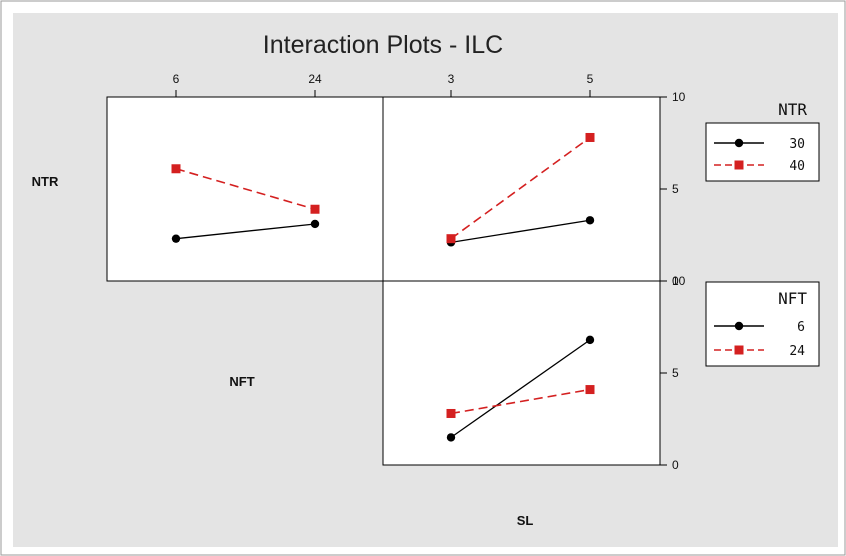 This screenshot has height=556, width=846. Describe the element at coordinates (45, 181) in the screenshot. I see `factor-label-NTR: NTR` at that location.